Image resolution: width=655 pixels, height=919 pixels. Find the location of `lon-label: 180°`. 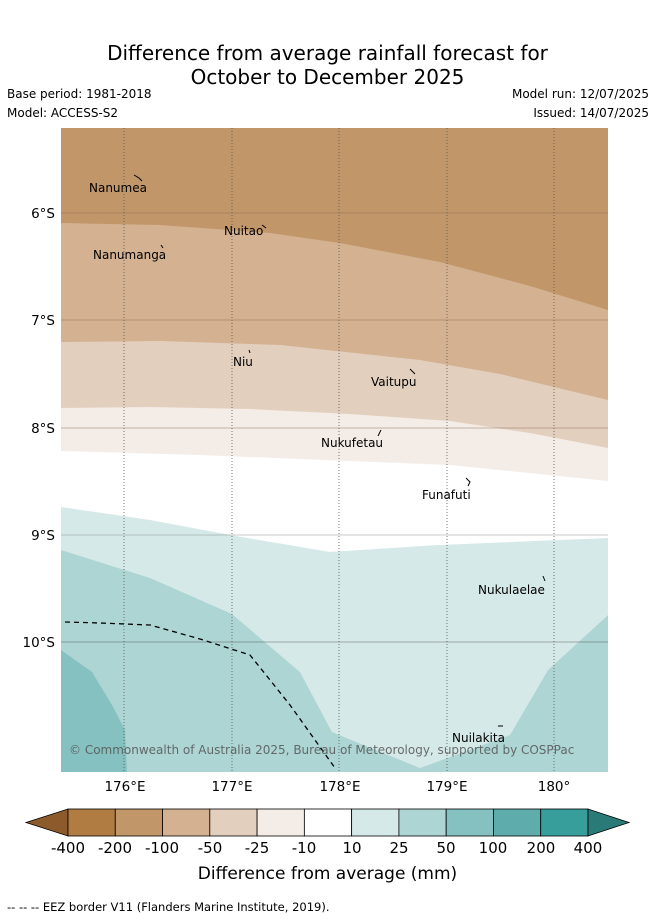

lon-label: 180° is located at coordinates (554, 787).